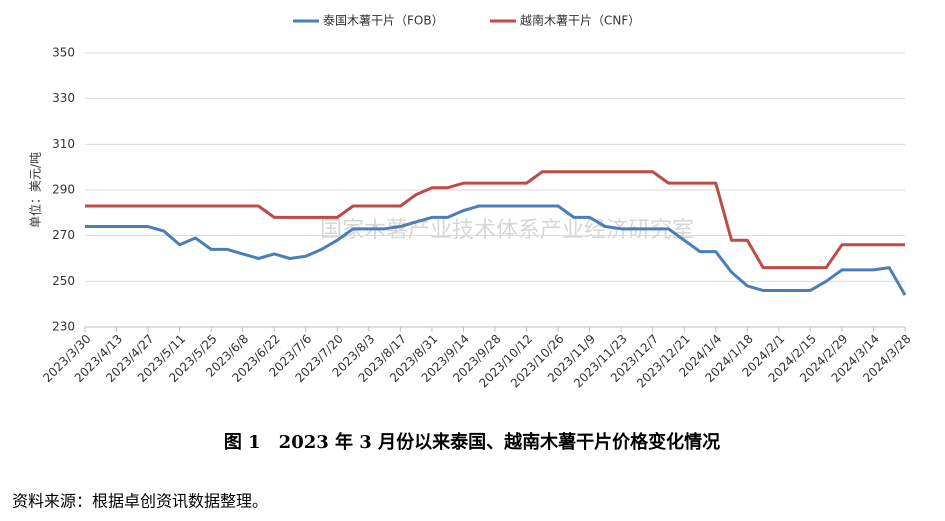  Describe the element at coordinates (63, 190) in the screenshot. I see `y-tick-label: 290` at that location.